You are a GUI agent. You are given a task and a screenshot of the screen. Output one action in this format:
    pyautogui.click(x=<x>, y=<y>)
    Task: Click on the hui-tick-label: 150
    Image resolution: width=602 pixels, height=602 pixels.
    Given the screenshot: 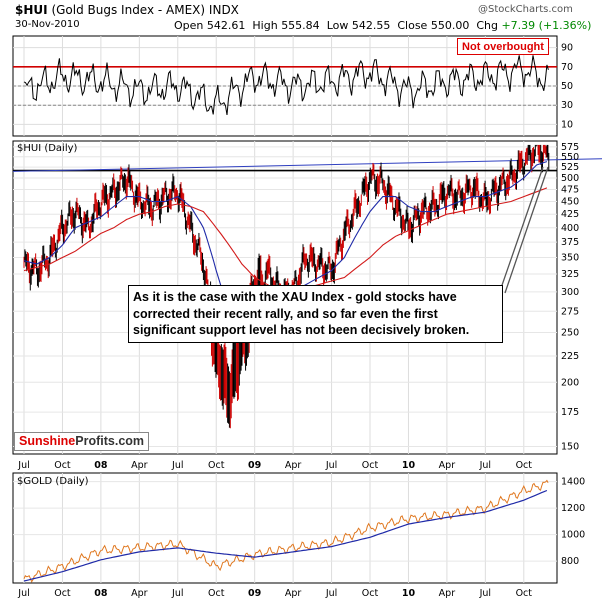 What is the action you would take?
    pyautogui.click(x=570, y=446)
    